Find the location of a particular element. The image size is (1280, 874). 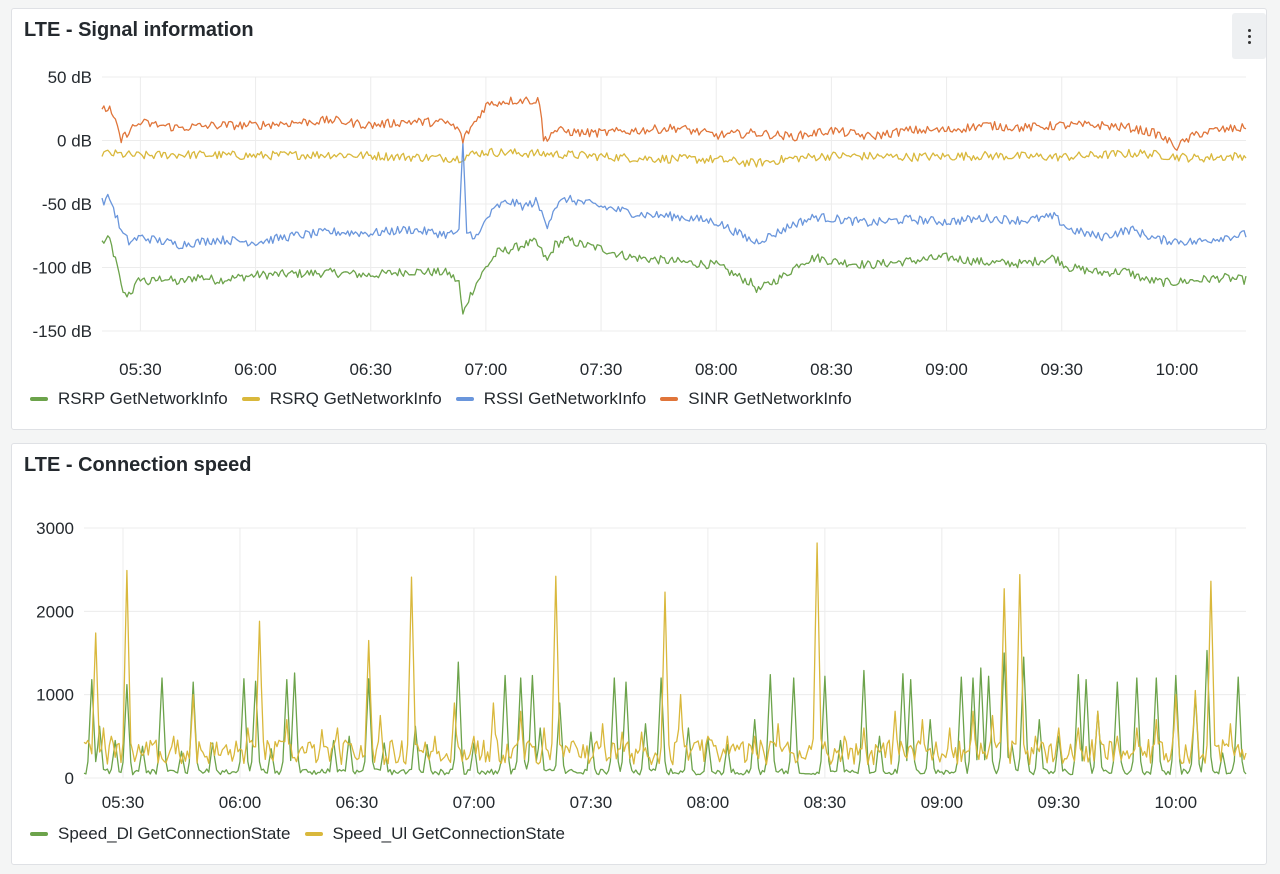

legend-label: RSRP GetNetworkInfo is located at coordinates (143, 398).